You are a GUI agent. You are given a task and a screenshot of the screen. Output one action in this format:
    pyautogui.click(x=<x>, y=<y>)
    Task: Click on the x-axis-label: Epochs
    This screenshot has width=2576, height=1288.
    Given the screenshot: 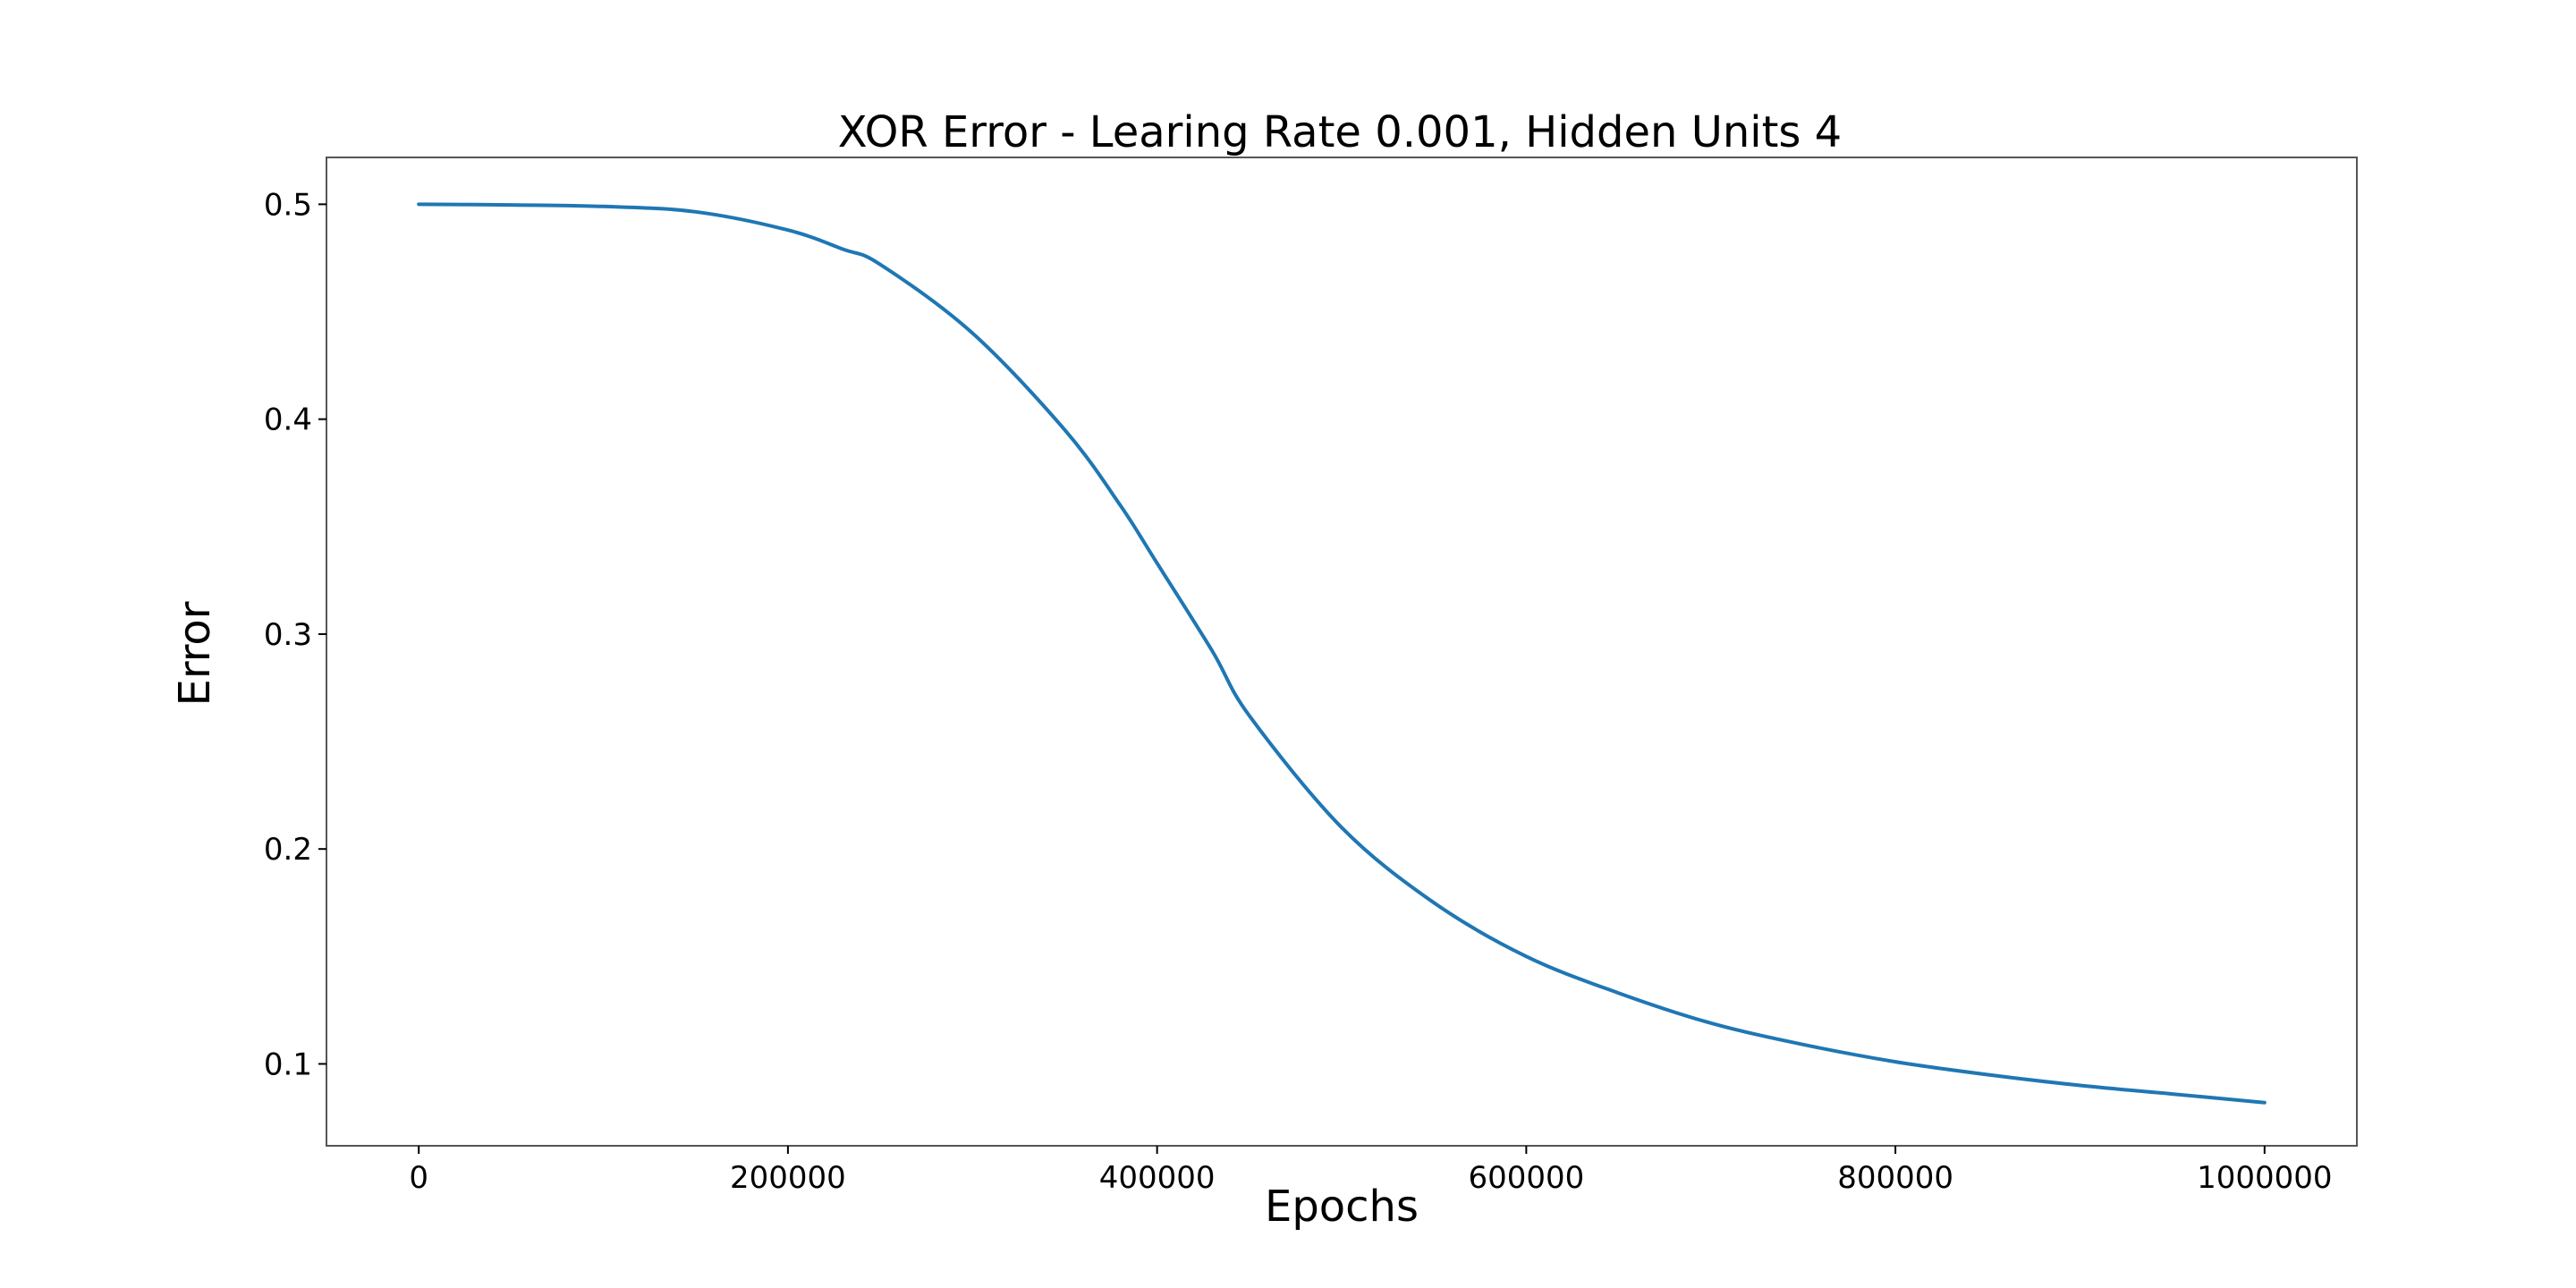 What is the action you would take?
    pyautogui.click(x=1342, y=1207)
    